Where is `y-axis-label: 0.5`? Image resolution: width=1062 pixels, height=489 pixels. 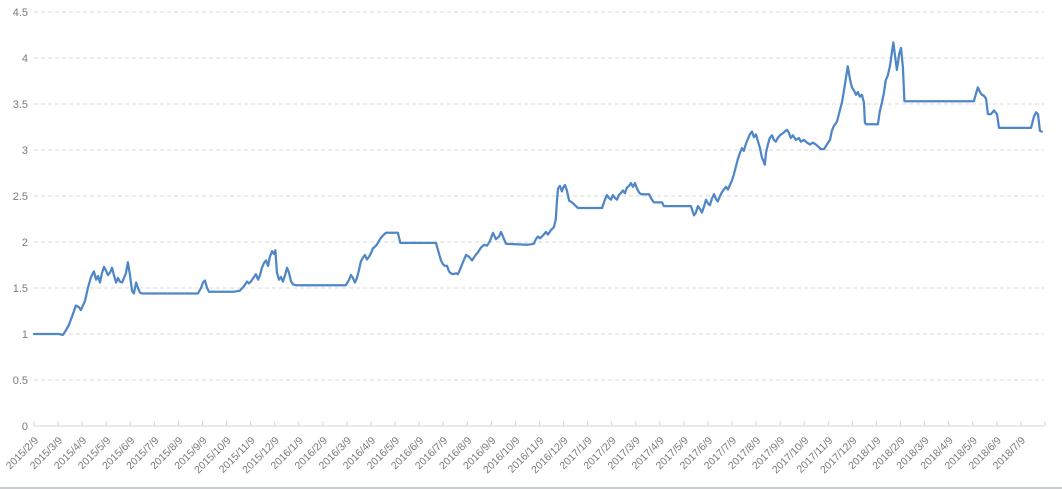
y-axis-label: 0.5 is located at coordinates (20, 381).